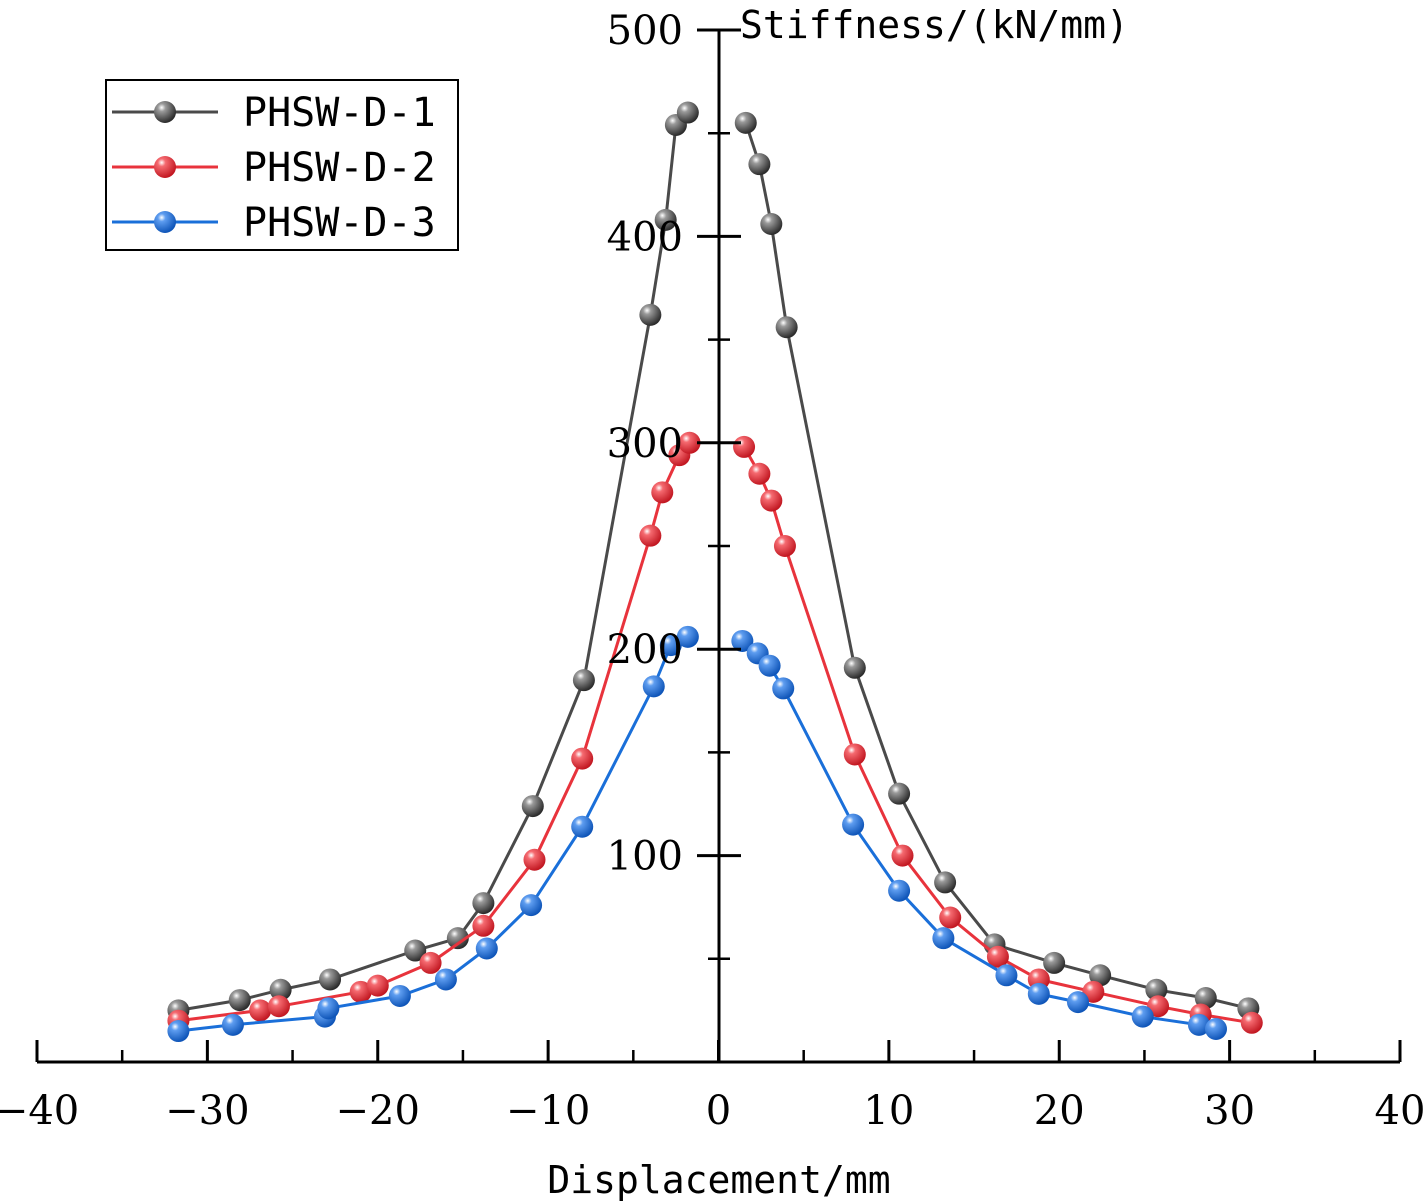  I want to click on legend-label: PHSW-D-3, so click(339, 223).